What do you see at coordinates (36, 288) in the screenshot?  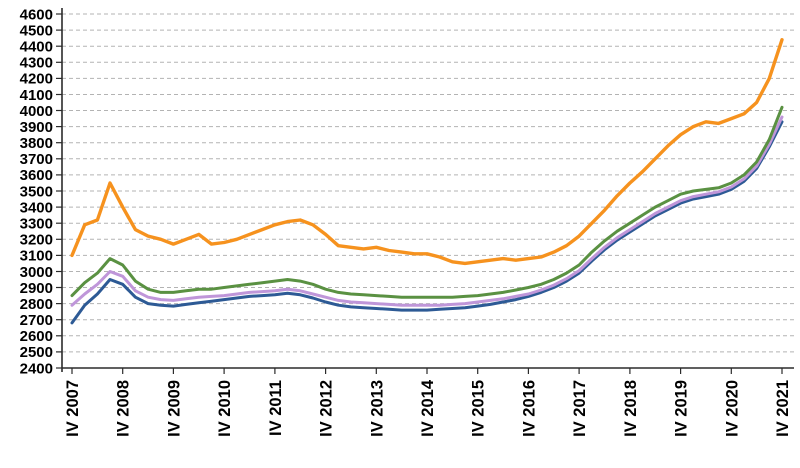 I see `y-axis-tick-label: 2900` at bounding box center [36, 288].